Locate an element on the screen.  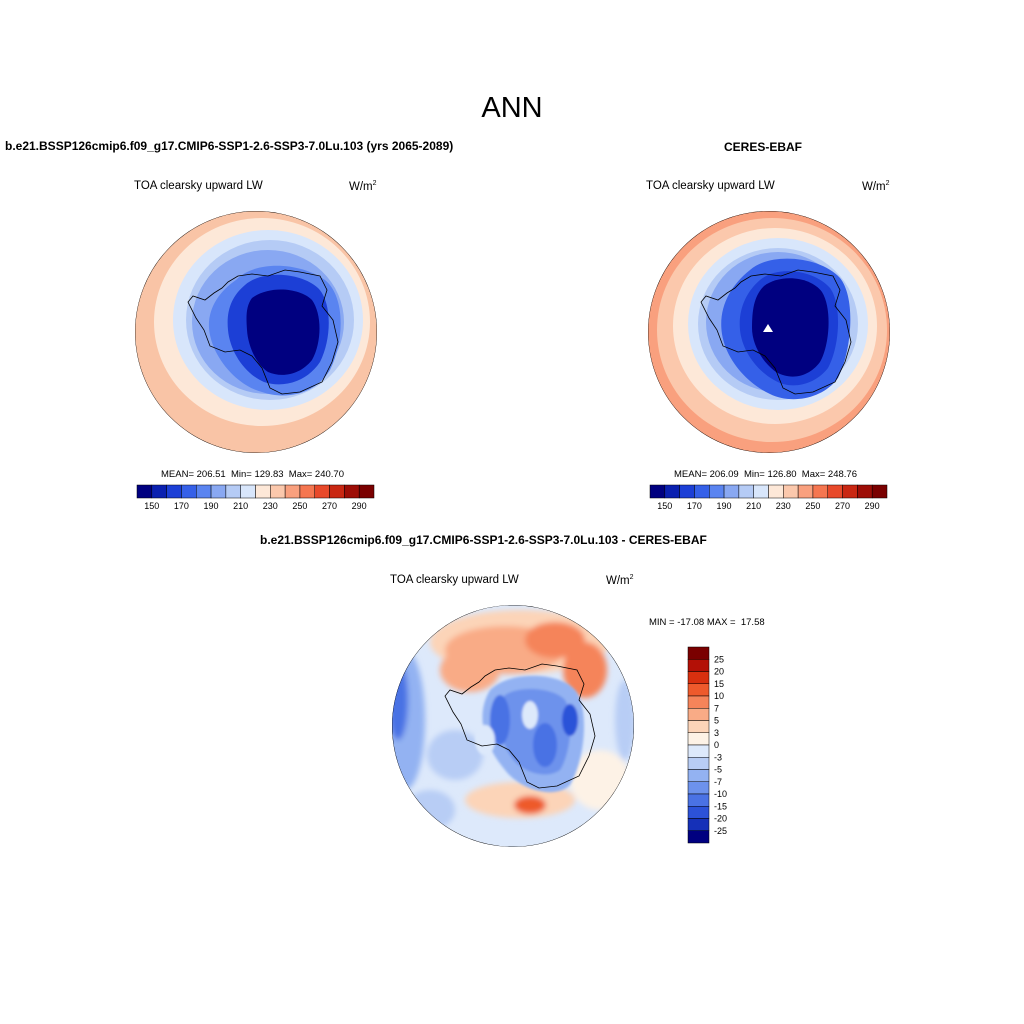
panel1-colorbar-tick-label: 150 is located at coordinates (151, 506).